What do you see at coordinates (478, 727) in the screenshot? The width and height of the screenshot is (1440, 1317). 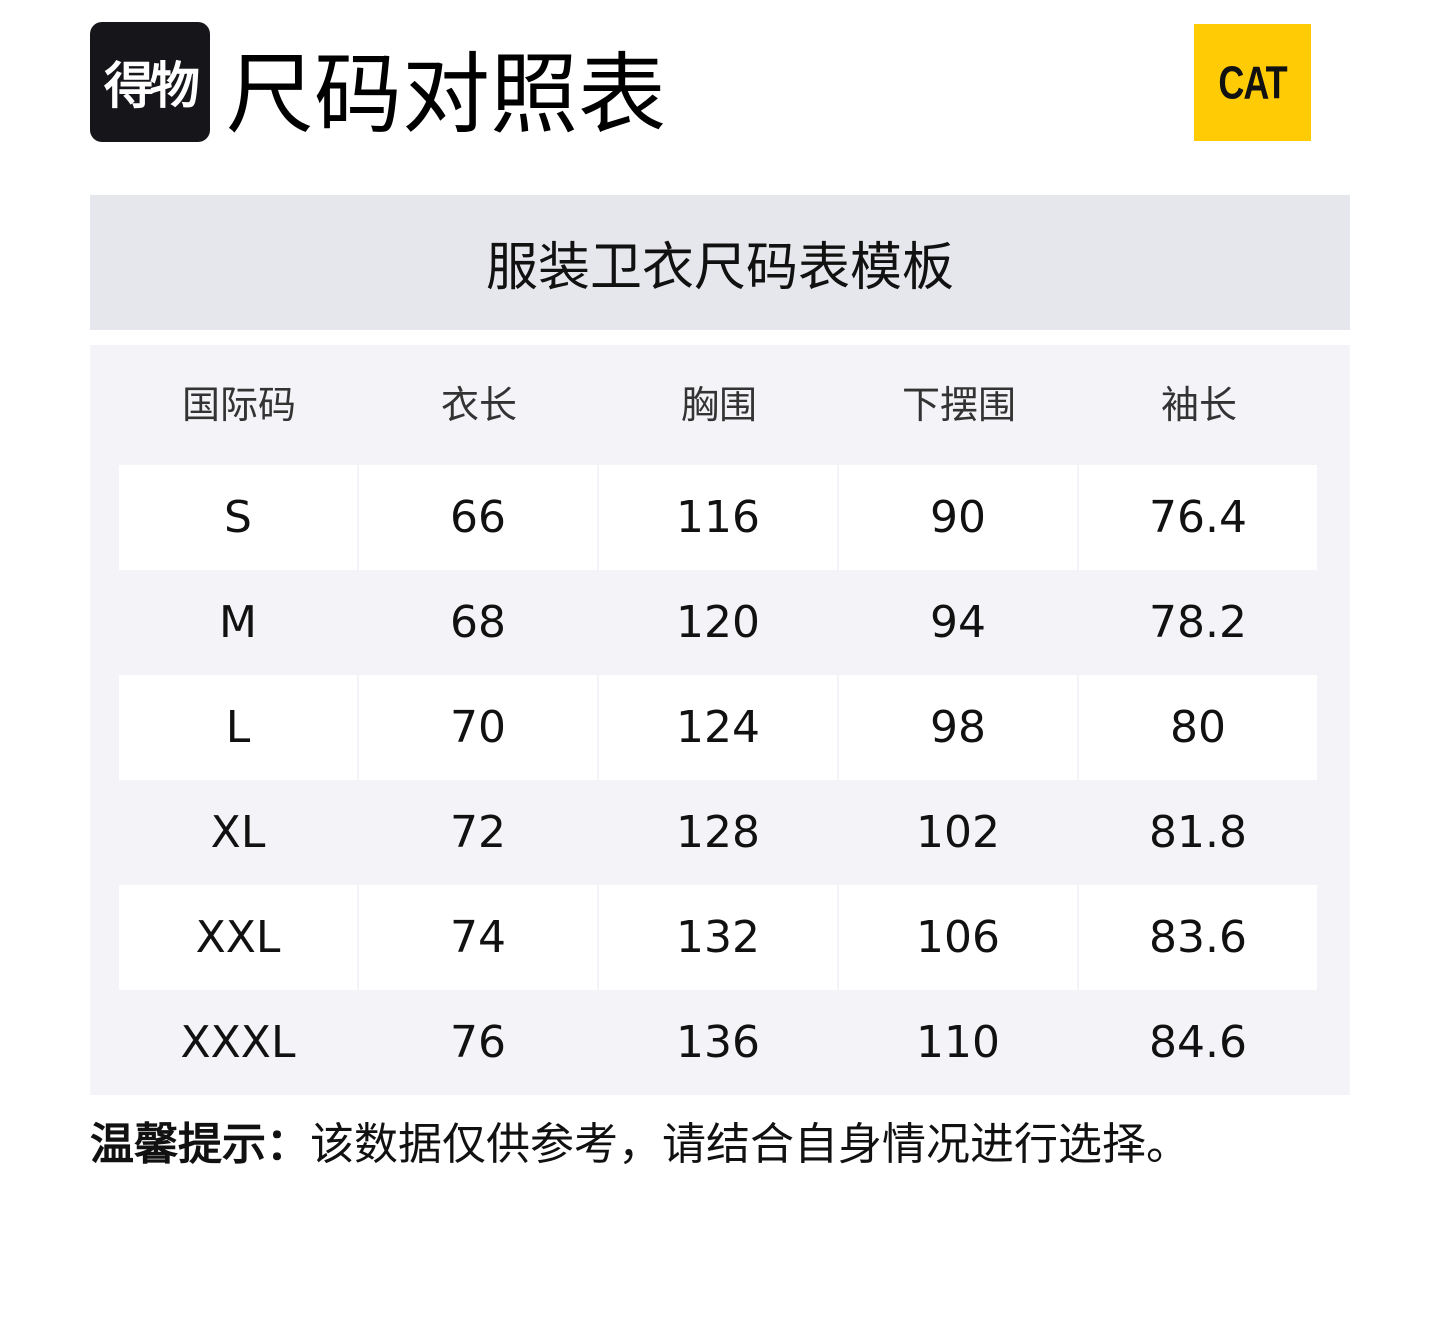 I see `table-cell: 70` at bounding box center [478, 727].